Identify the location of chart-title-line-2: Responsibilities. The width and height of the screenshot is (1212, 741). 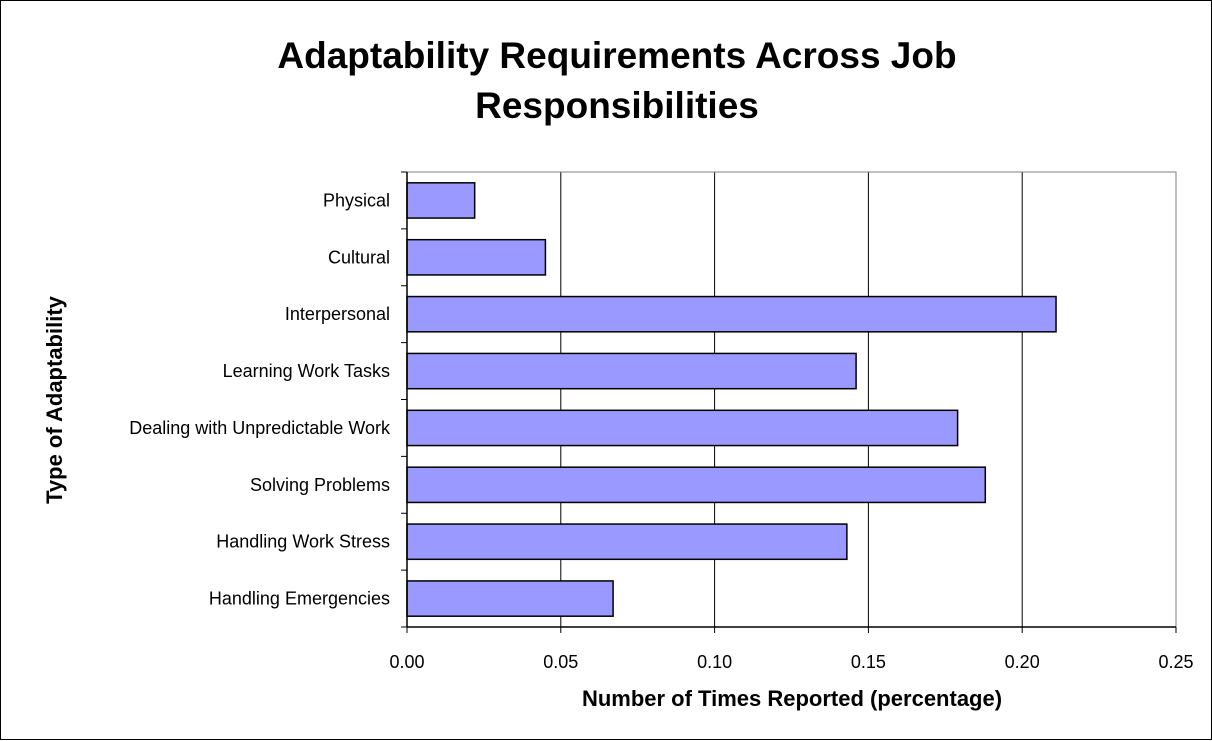
(617, 105).